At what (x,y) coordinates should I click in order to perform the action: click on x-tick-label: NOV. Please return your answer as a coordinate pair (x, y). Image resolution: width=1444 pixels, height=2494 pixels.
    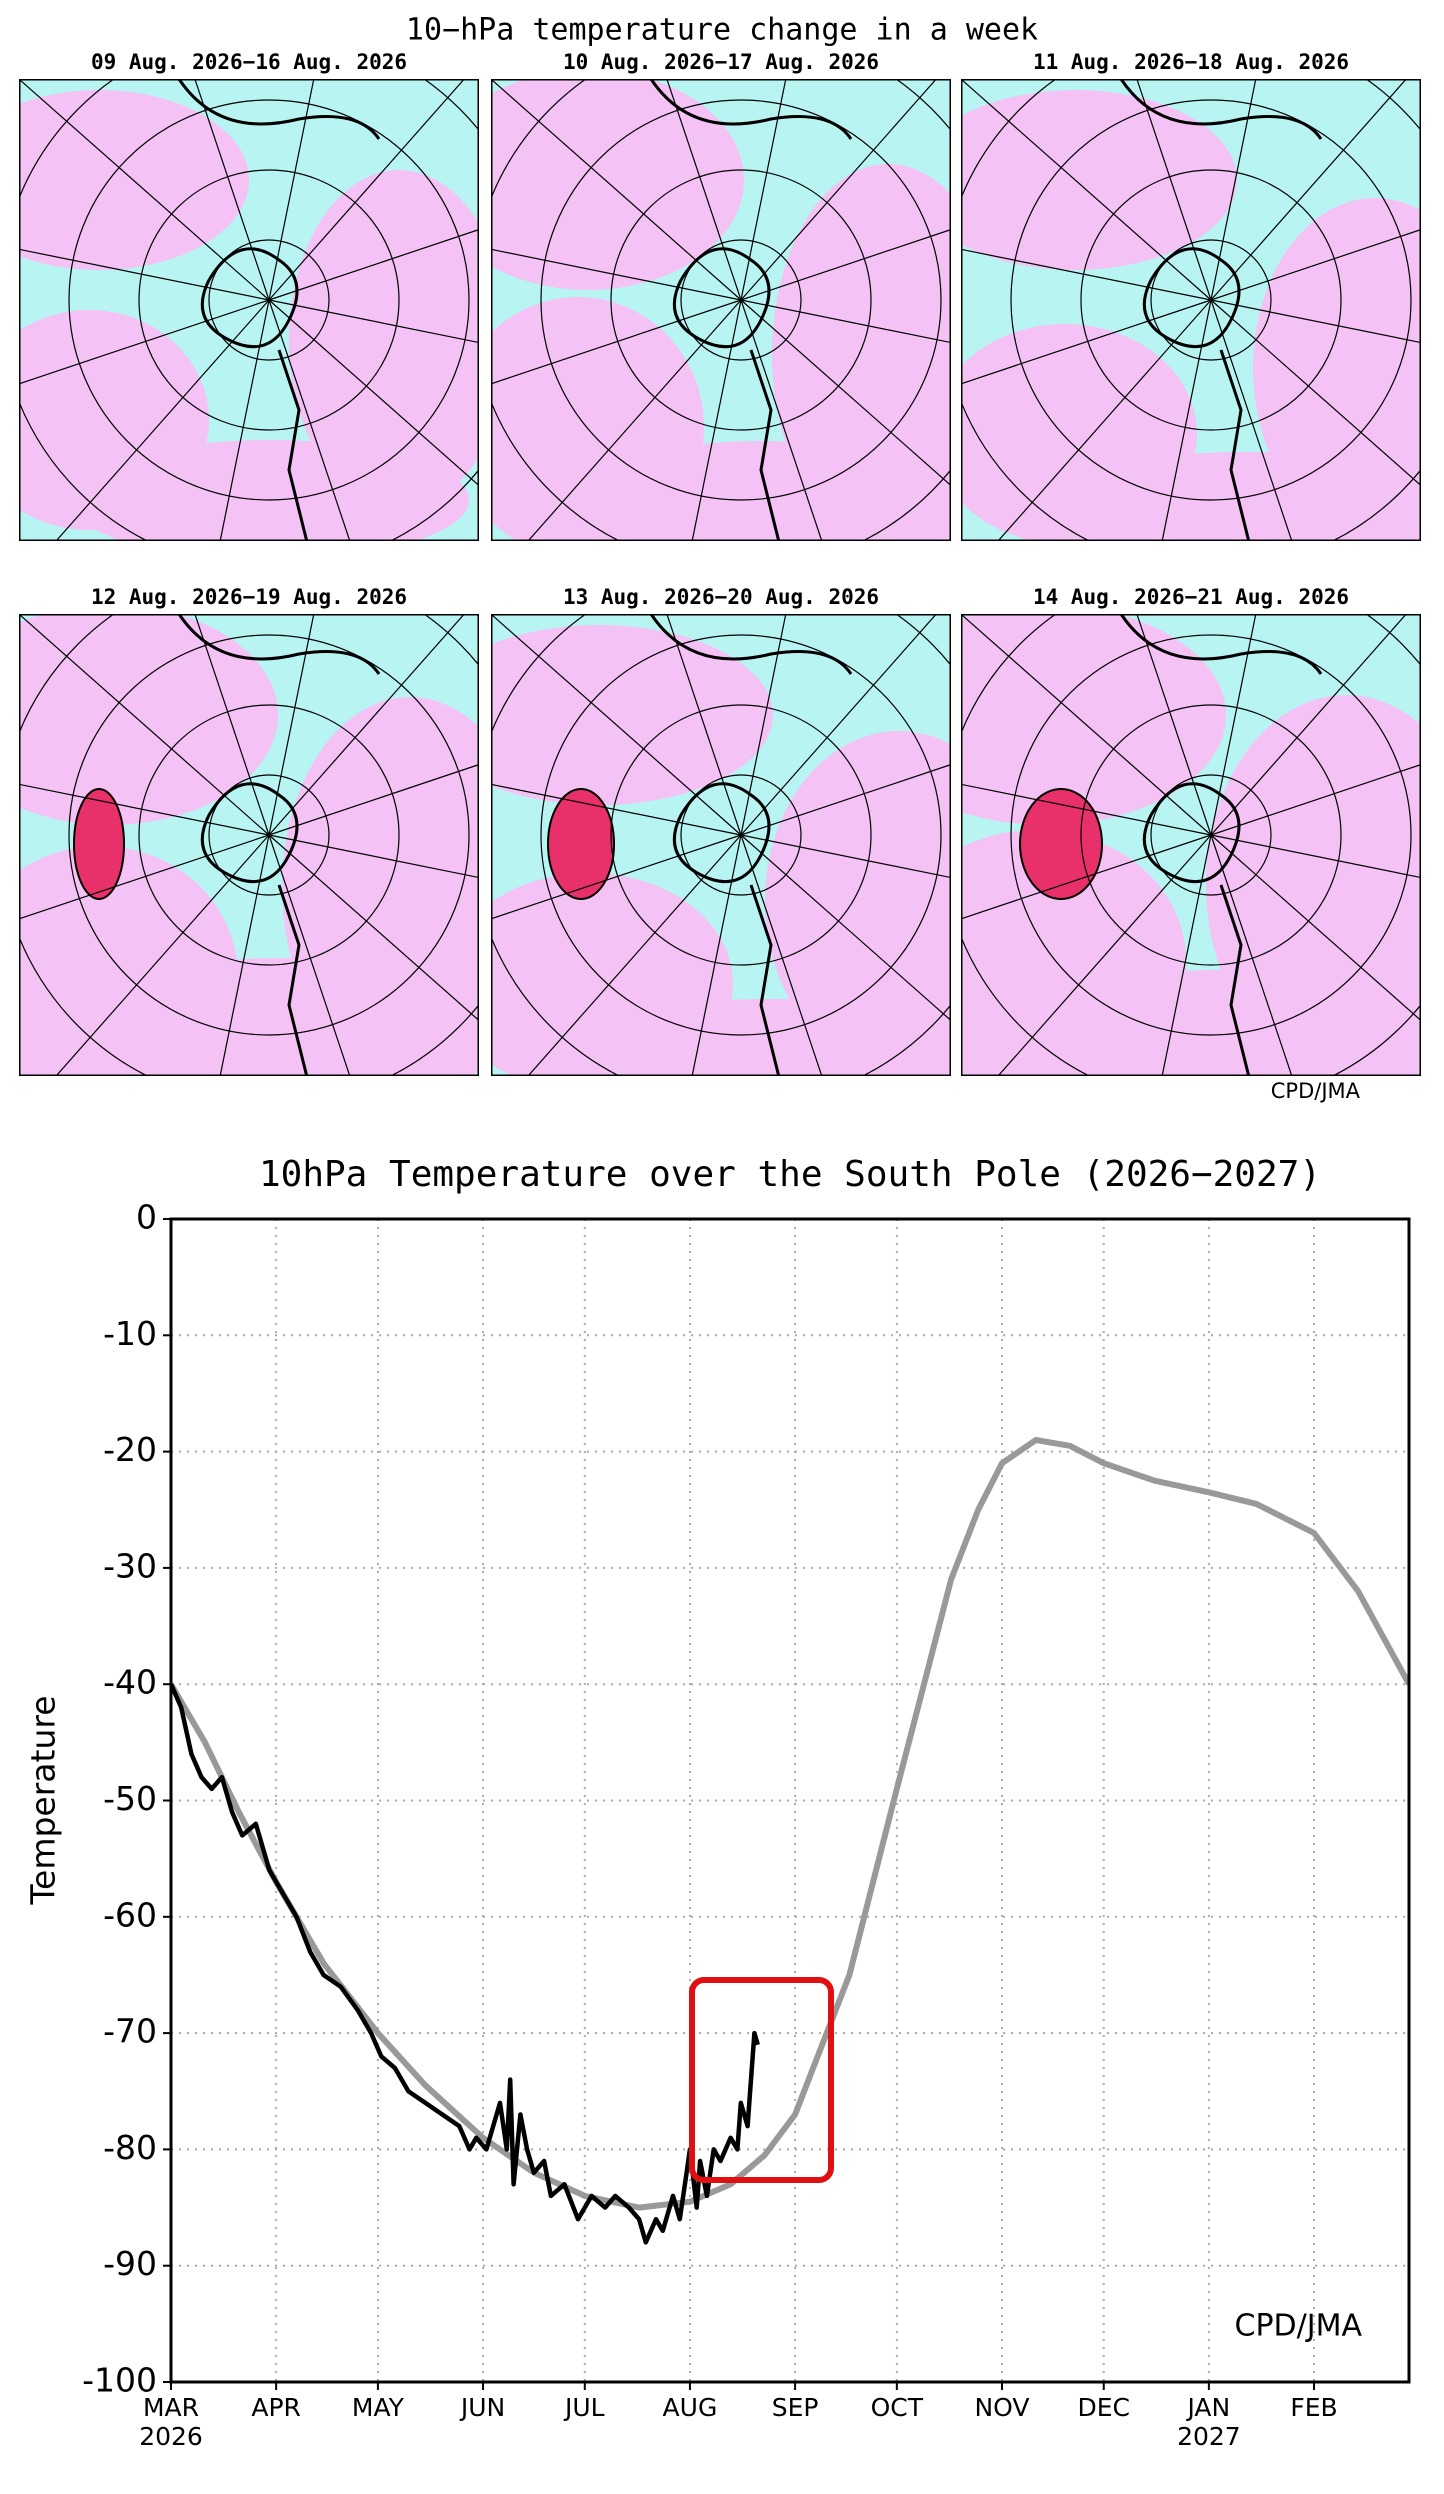
    Looking at the image, I should click on (1001, 2407).